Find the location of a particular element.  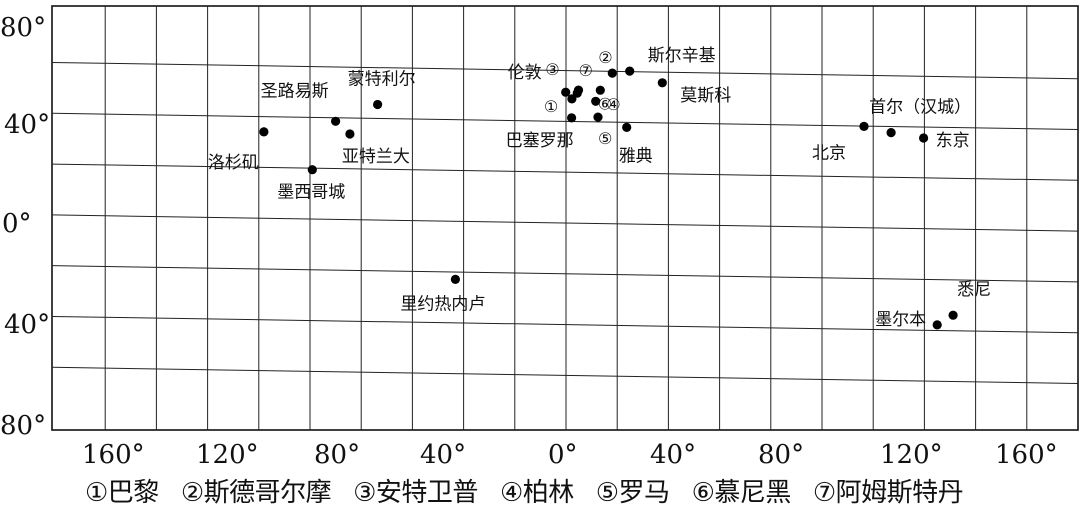

lon-label-160e: 160° is located at coordinates (1026, 455).